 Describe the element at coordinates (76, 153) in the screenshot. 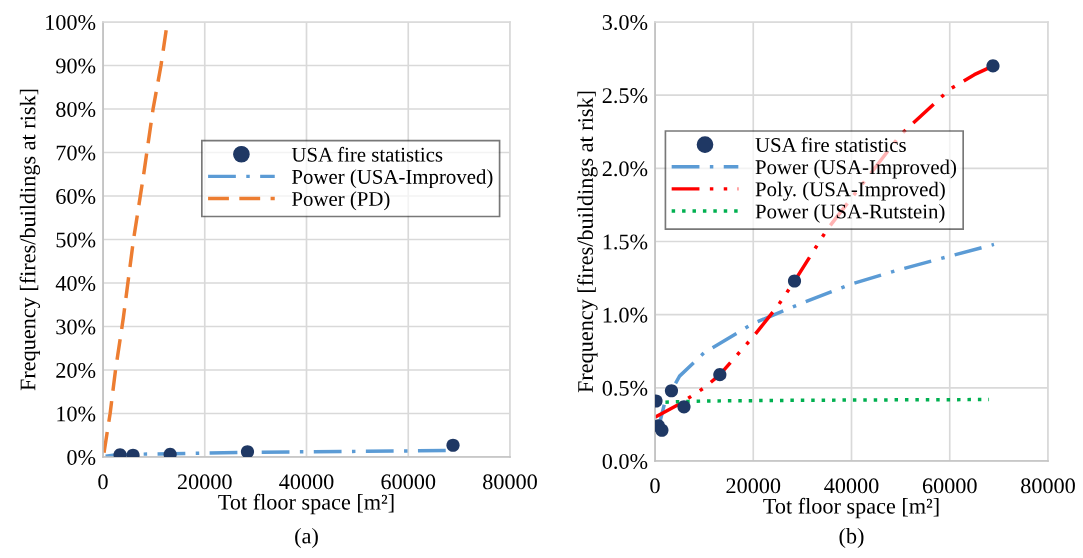

I see `y-tick-label: 70%` at that location.